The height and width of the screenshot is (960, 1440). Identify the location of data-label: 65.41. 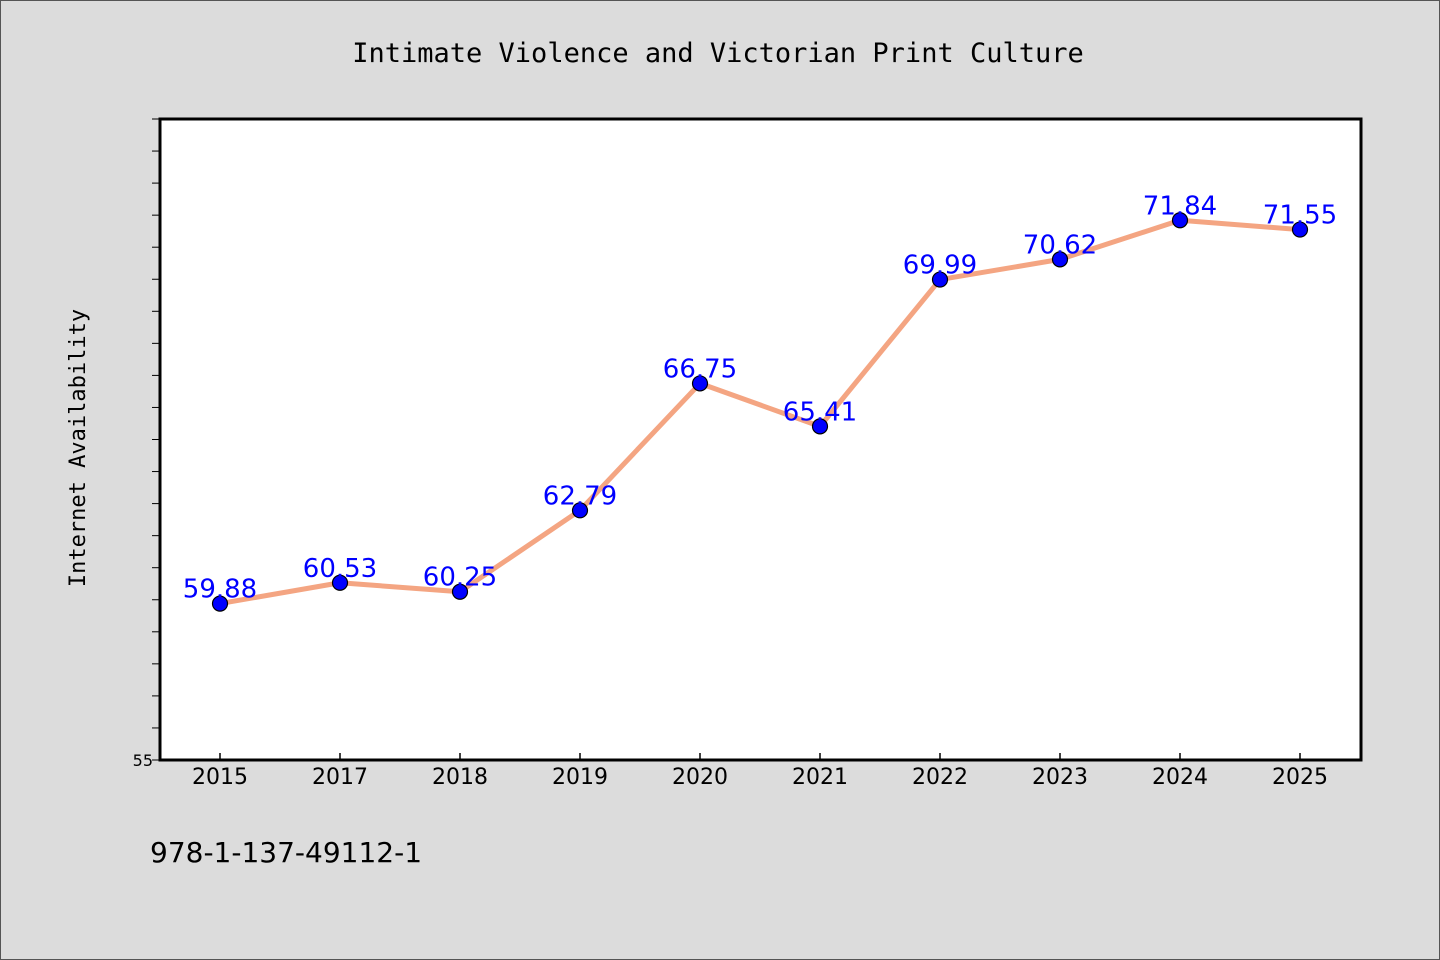
(820, 412).